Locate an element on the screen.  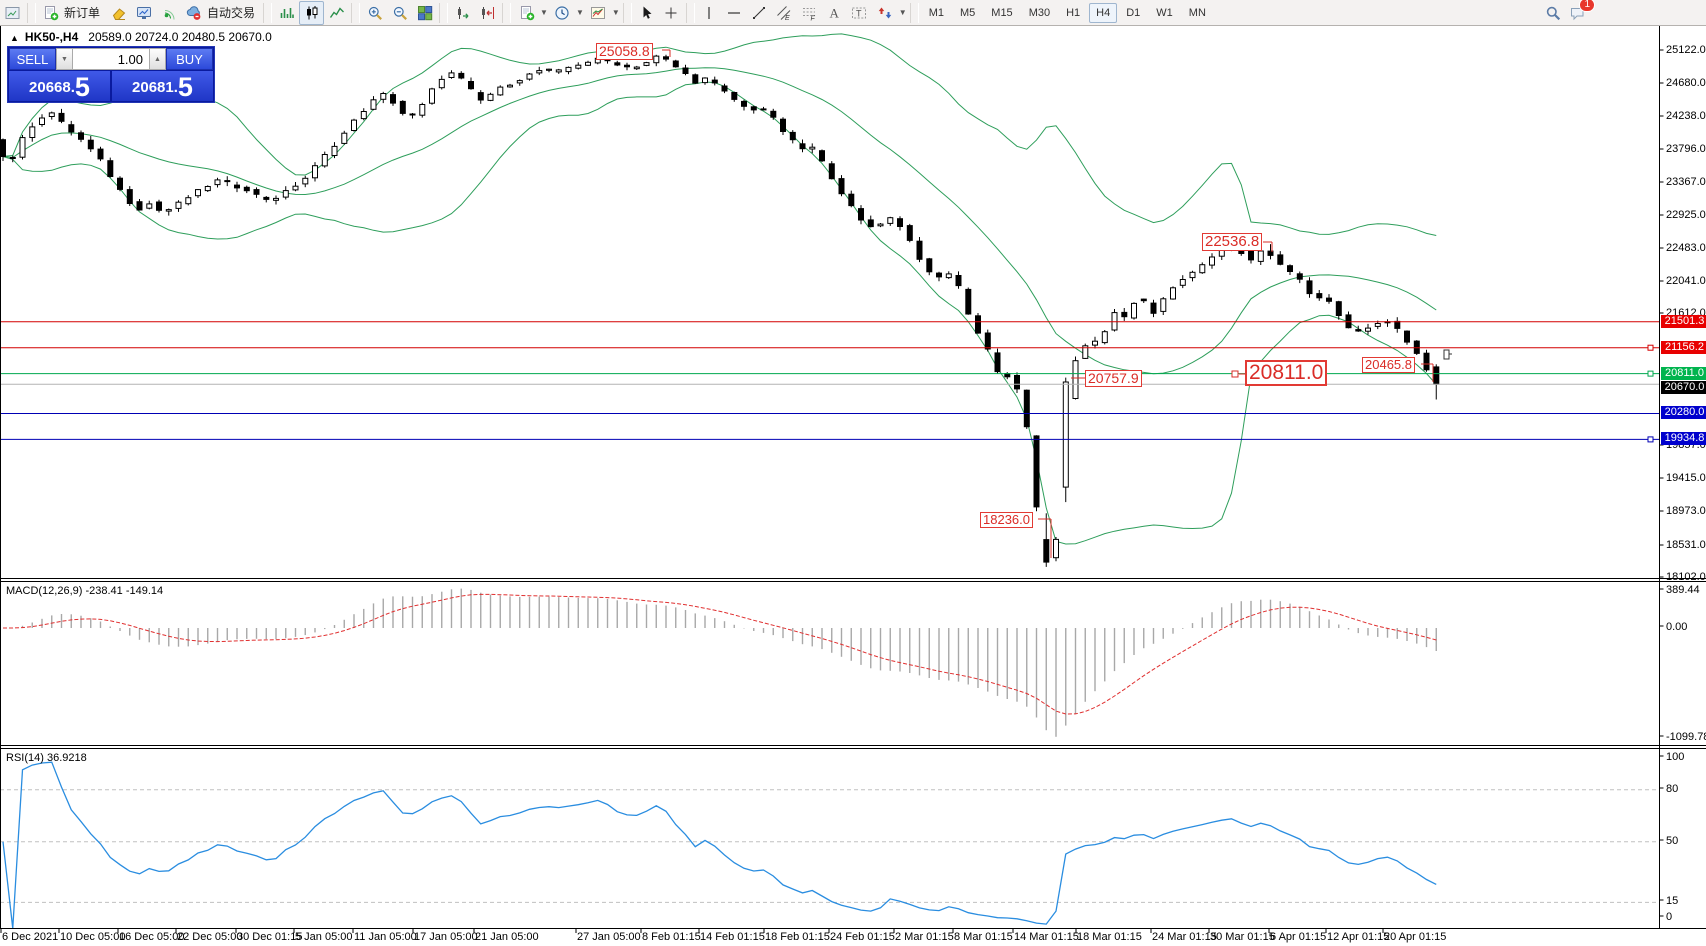
timeframe-h1-button: H1 is located at coordinates (1073, 12).